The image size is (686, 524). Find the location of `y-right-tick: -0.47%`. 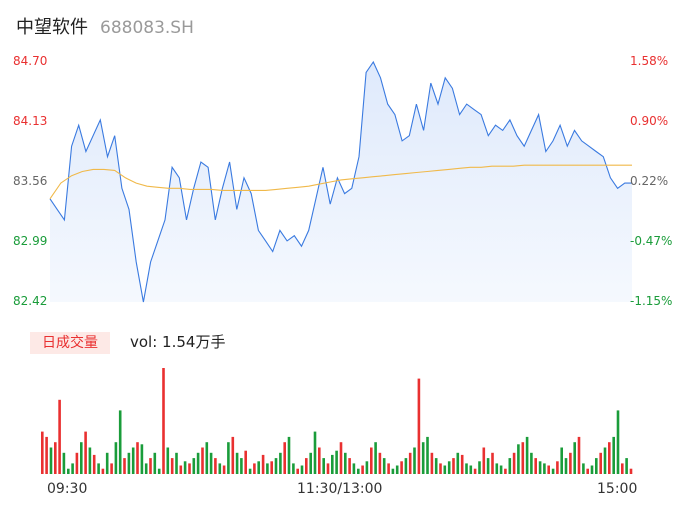

y-right-tick: -0.47% is located at coordinates (651, 241).